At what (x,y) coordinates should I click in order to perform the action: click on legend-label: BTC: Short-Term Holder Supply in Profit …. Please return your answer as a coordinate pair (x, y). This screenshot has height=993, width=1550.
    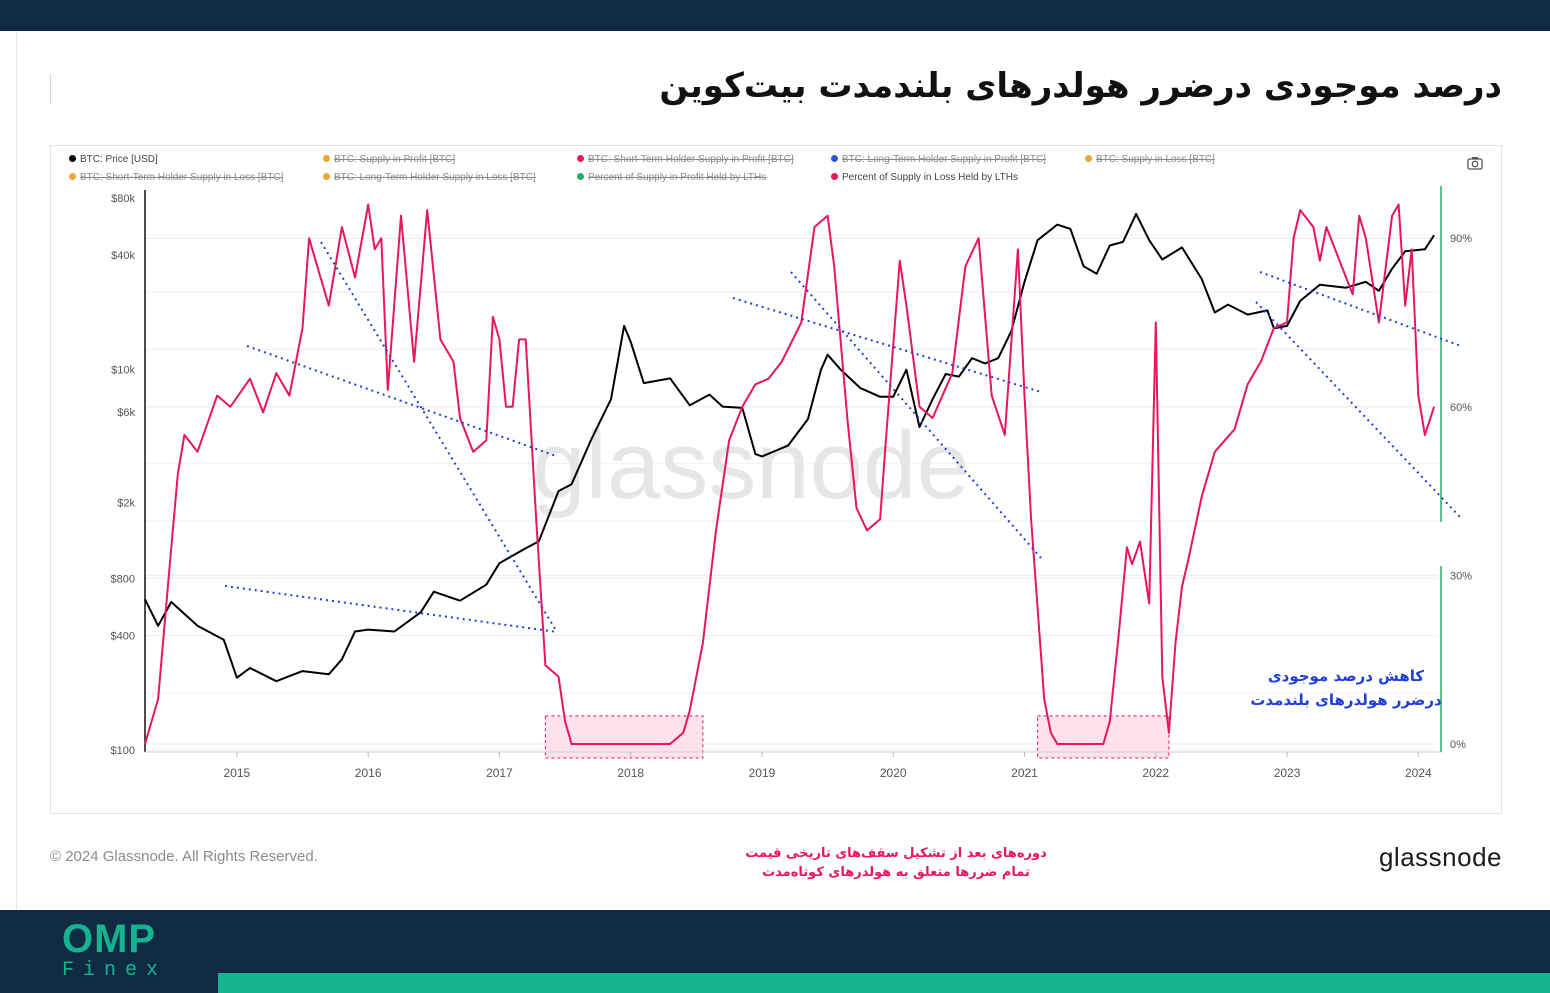
    Looking at the image, I should click on (691, 159).